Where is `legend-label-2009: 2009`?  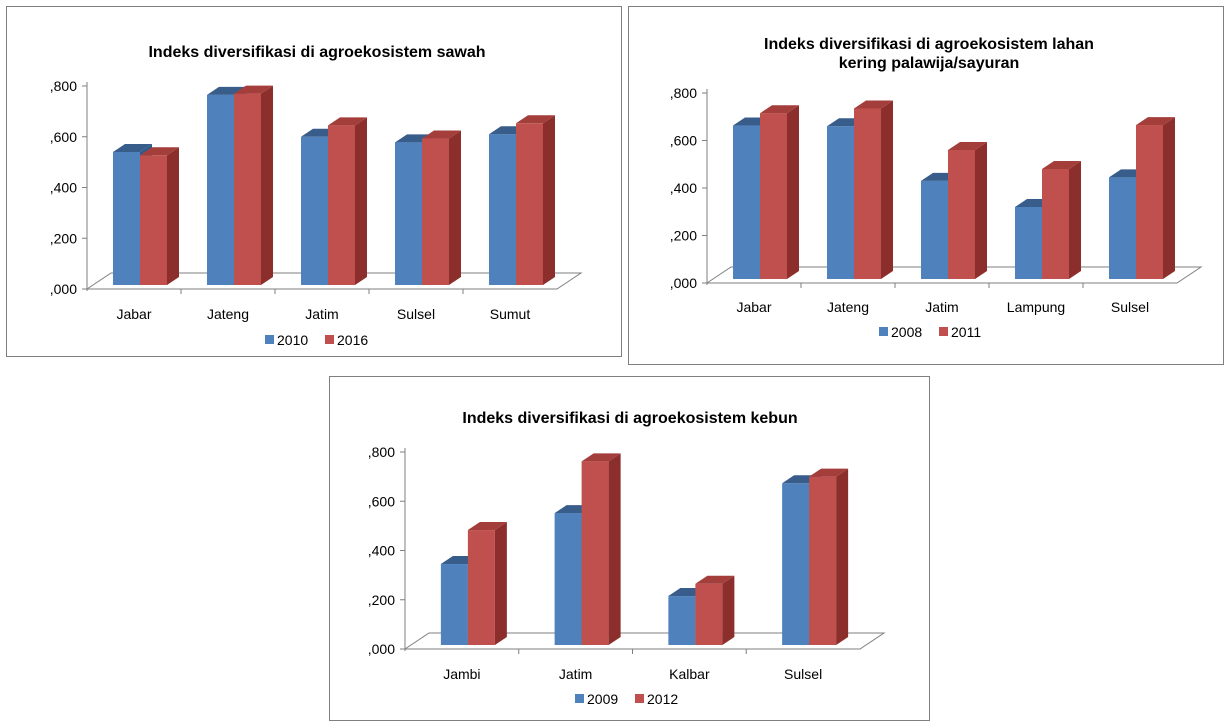
legend-label-2009: 2009 is located at coordinates (602, 699).